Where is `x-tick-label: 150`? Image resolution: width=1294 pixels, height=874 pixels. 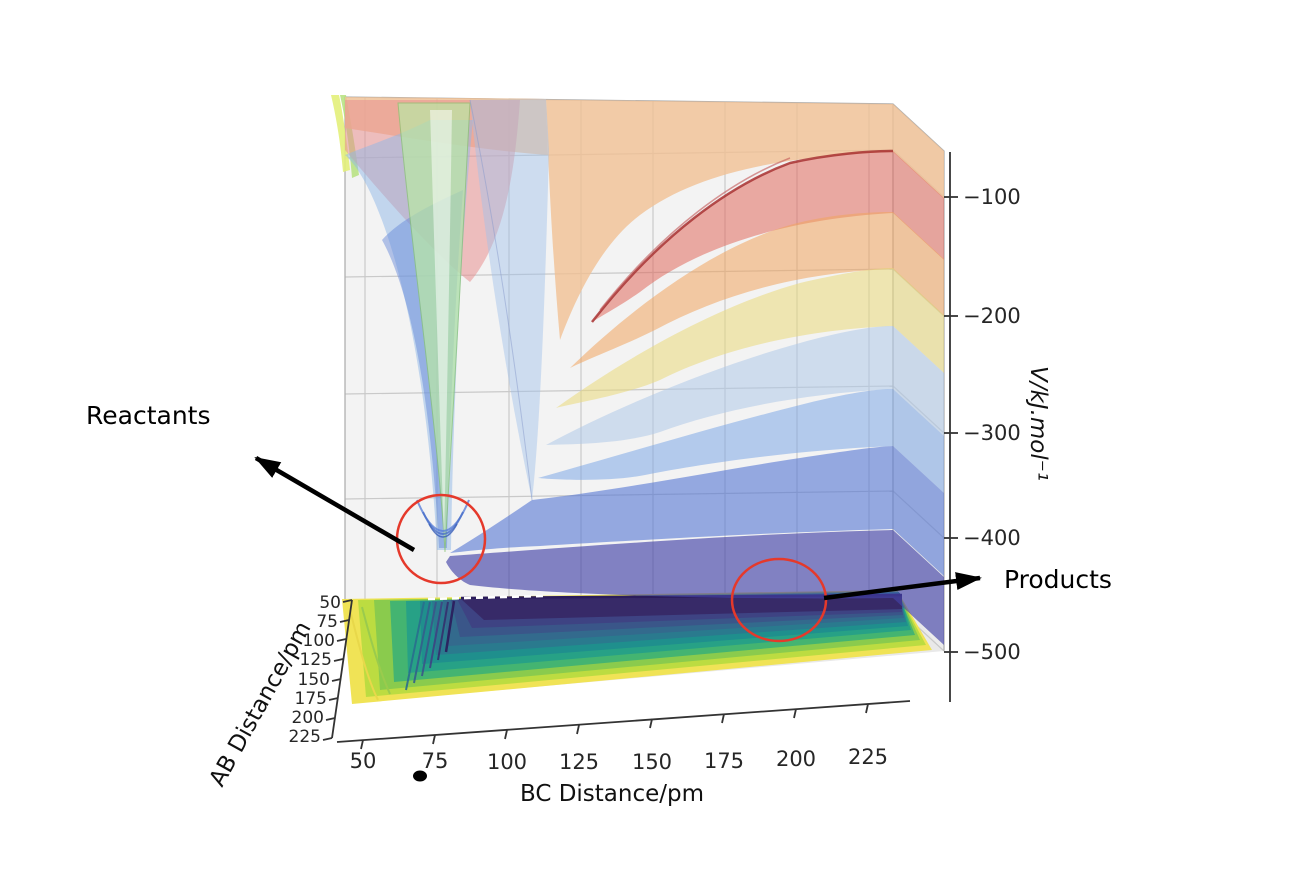
x-tick-label: 150 is located at coordinates (652, 762).